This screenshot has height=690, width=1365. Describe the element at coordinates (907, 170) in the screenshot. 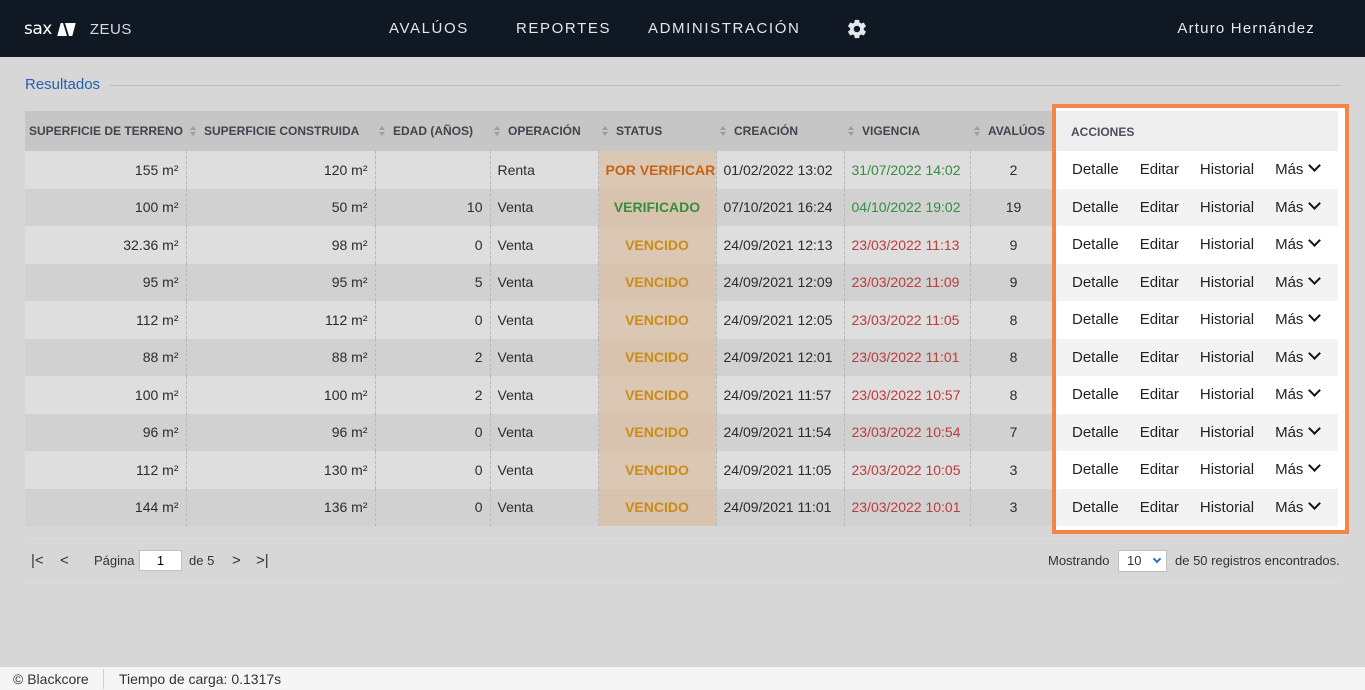

I see `cell-vigencia: 31/07/2022 14:02` at that location.